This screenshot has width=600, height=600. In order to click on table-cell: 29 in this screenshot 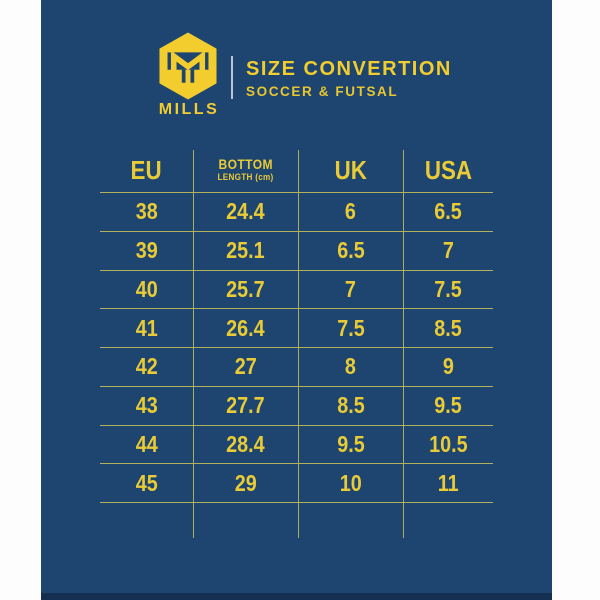, I will do `click(245, 482)`.